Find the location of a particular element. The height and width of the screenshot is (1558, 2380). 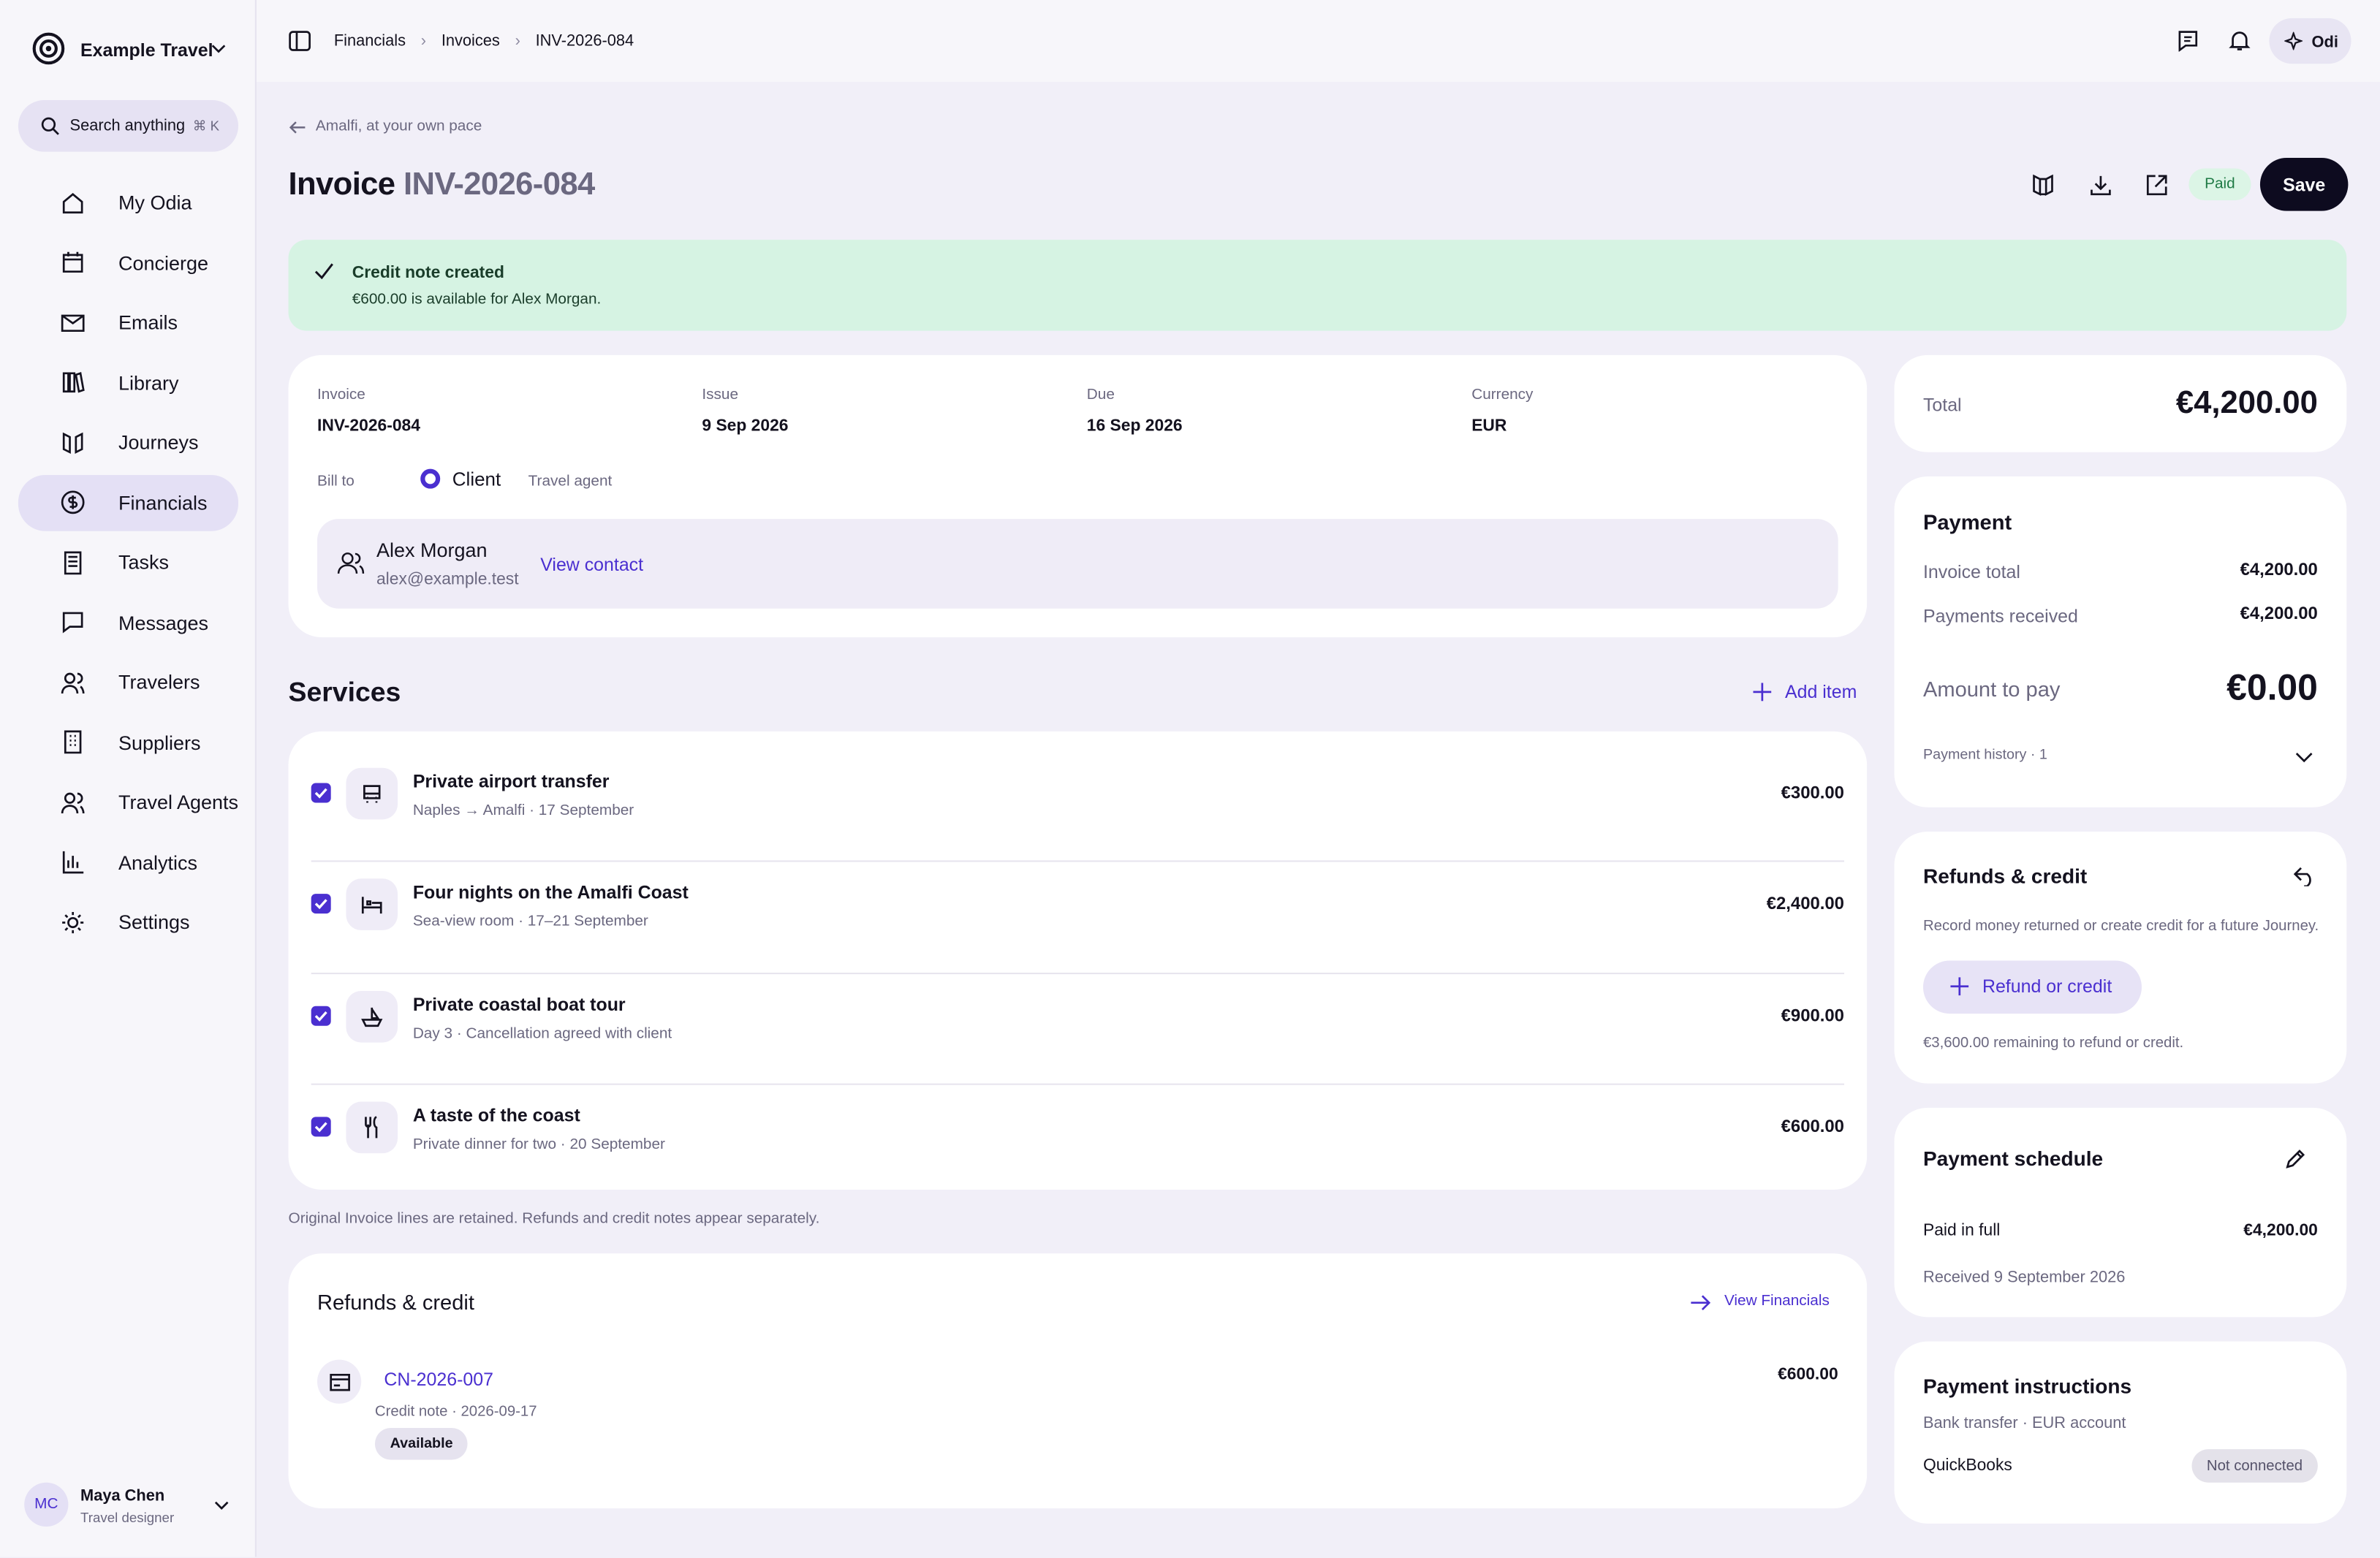

schedule-note: Received 9 September 2026 is located at coordinates (2024, 1277).